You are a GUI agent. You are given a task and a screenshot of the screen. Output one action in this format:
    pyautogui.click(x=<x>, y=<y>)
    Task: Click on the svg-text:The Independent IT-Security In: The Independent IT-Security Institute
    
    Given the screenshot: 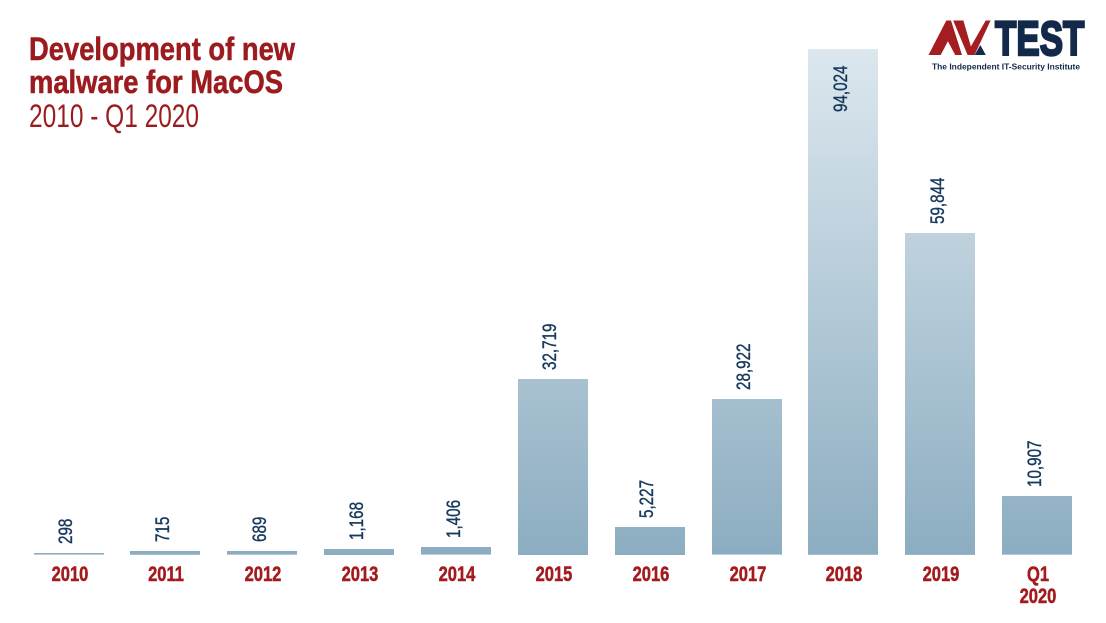 What is the action you would take?
    pyautogui.click(x=1006, y=67)
    